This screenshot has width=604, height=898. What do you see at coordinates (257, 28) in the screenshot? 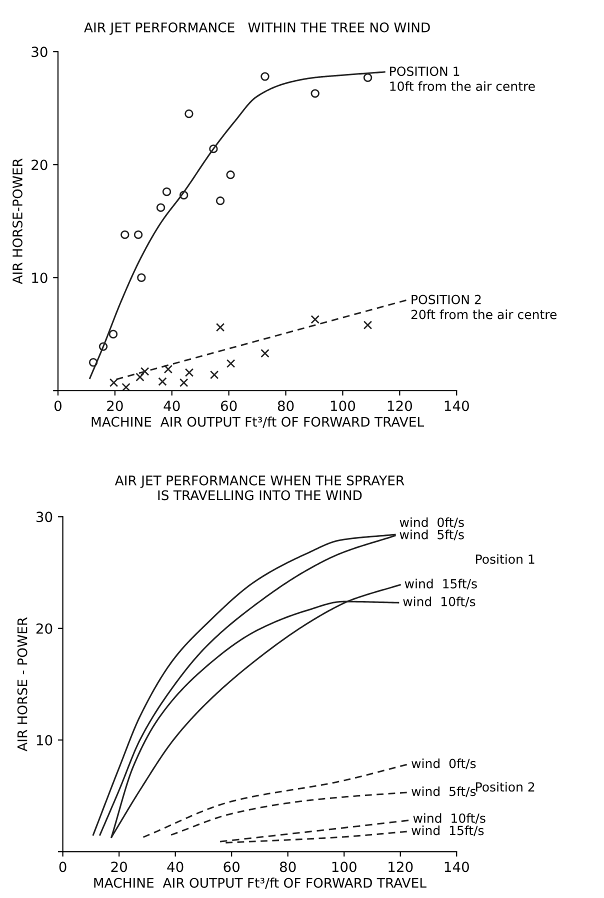
I see `chart-title: AIR JET PERFORMANCE WITHIN THE TREE NO WIND` at bounding box center [257, 28].